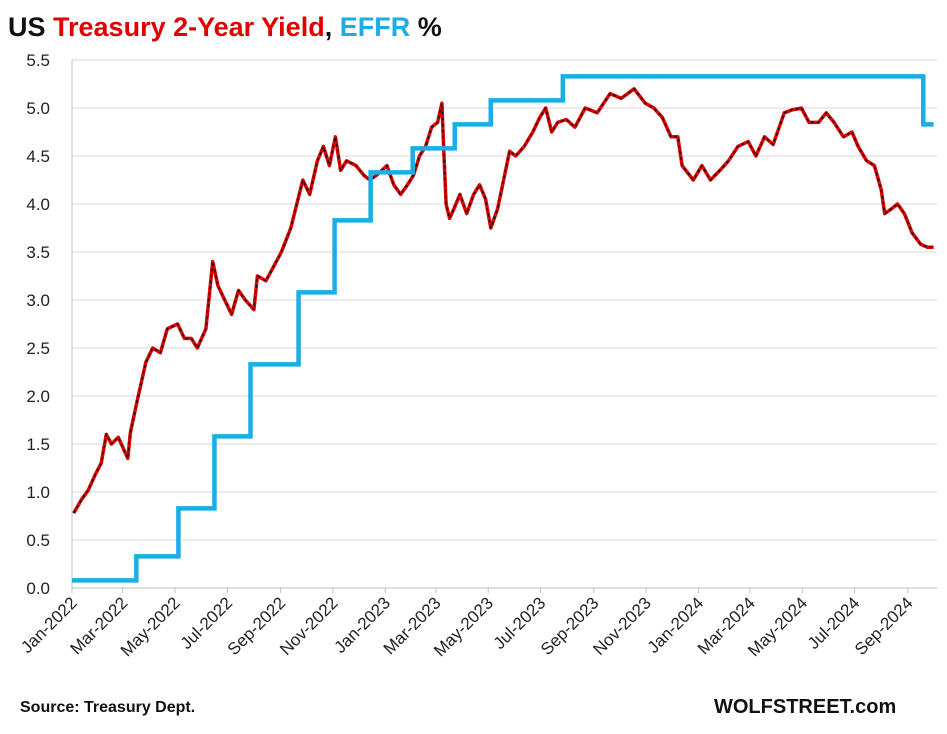 The image size is (947, 734). I want to click on title-us: US, so click(31, 27).